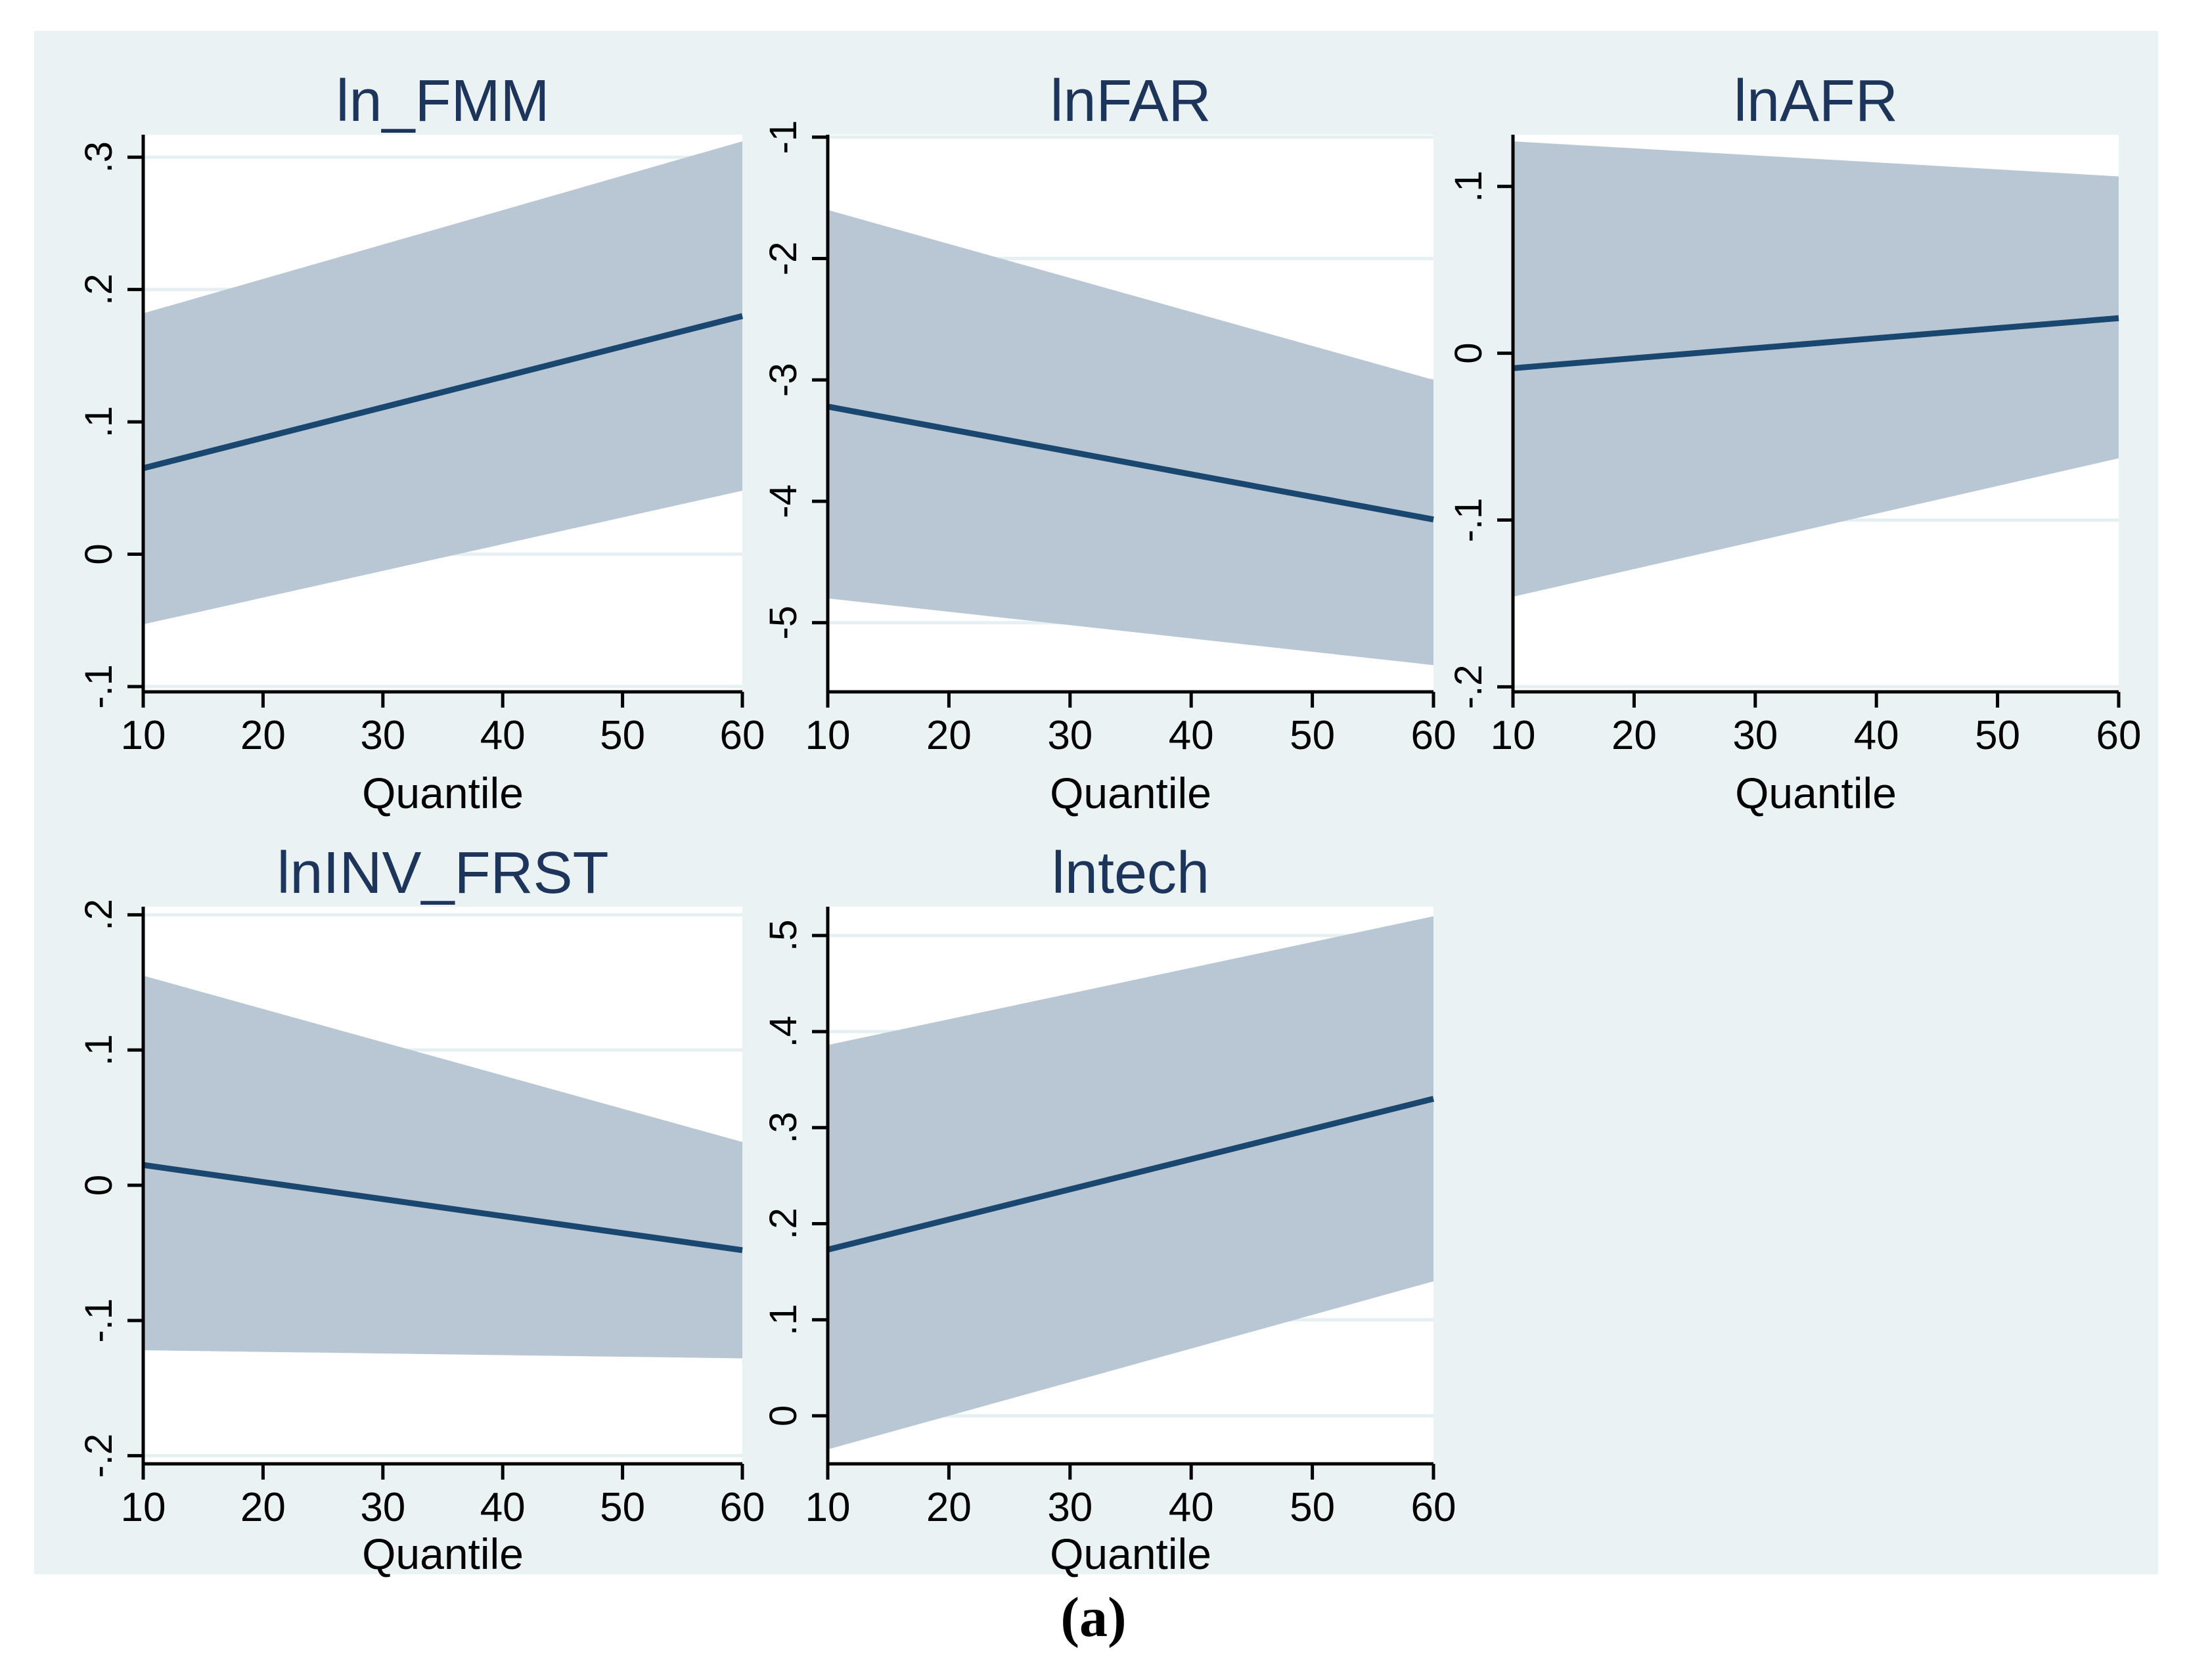 This screenshot has width=2187, height=1680. I want to click on subplot-lntech: .5 .4 .3 .2 .1 0 10 20 30 40 50 60 Quantile lntech, so click(1109, 1209).